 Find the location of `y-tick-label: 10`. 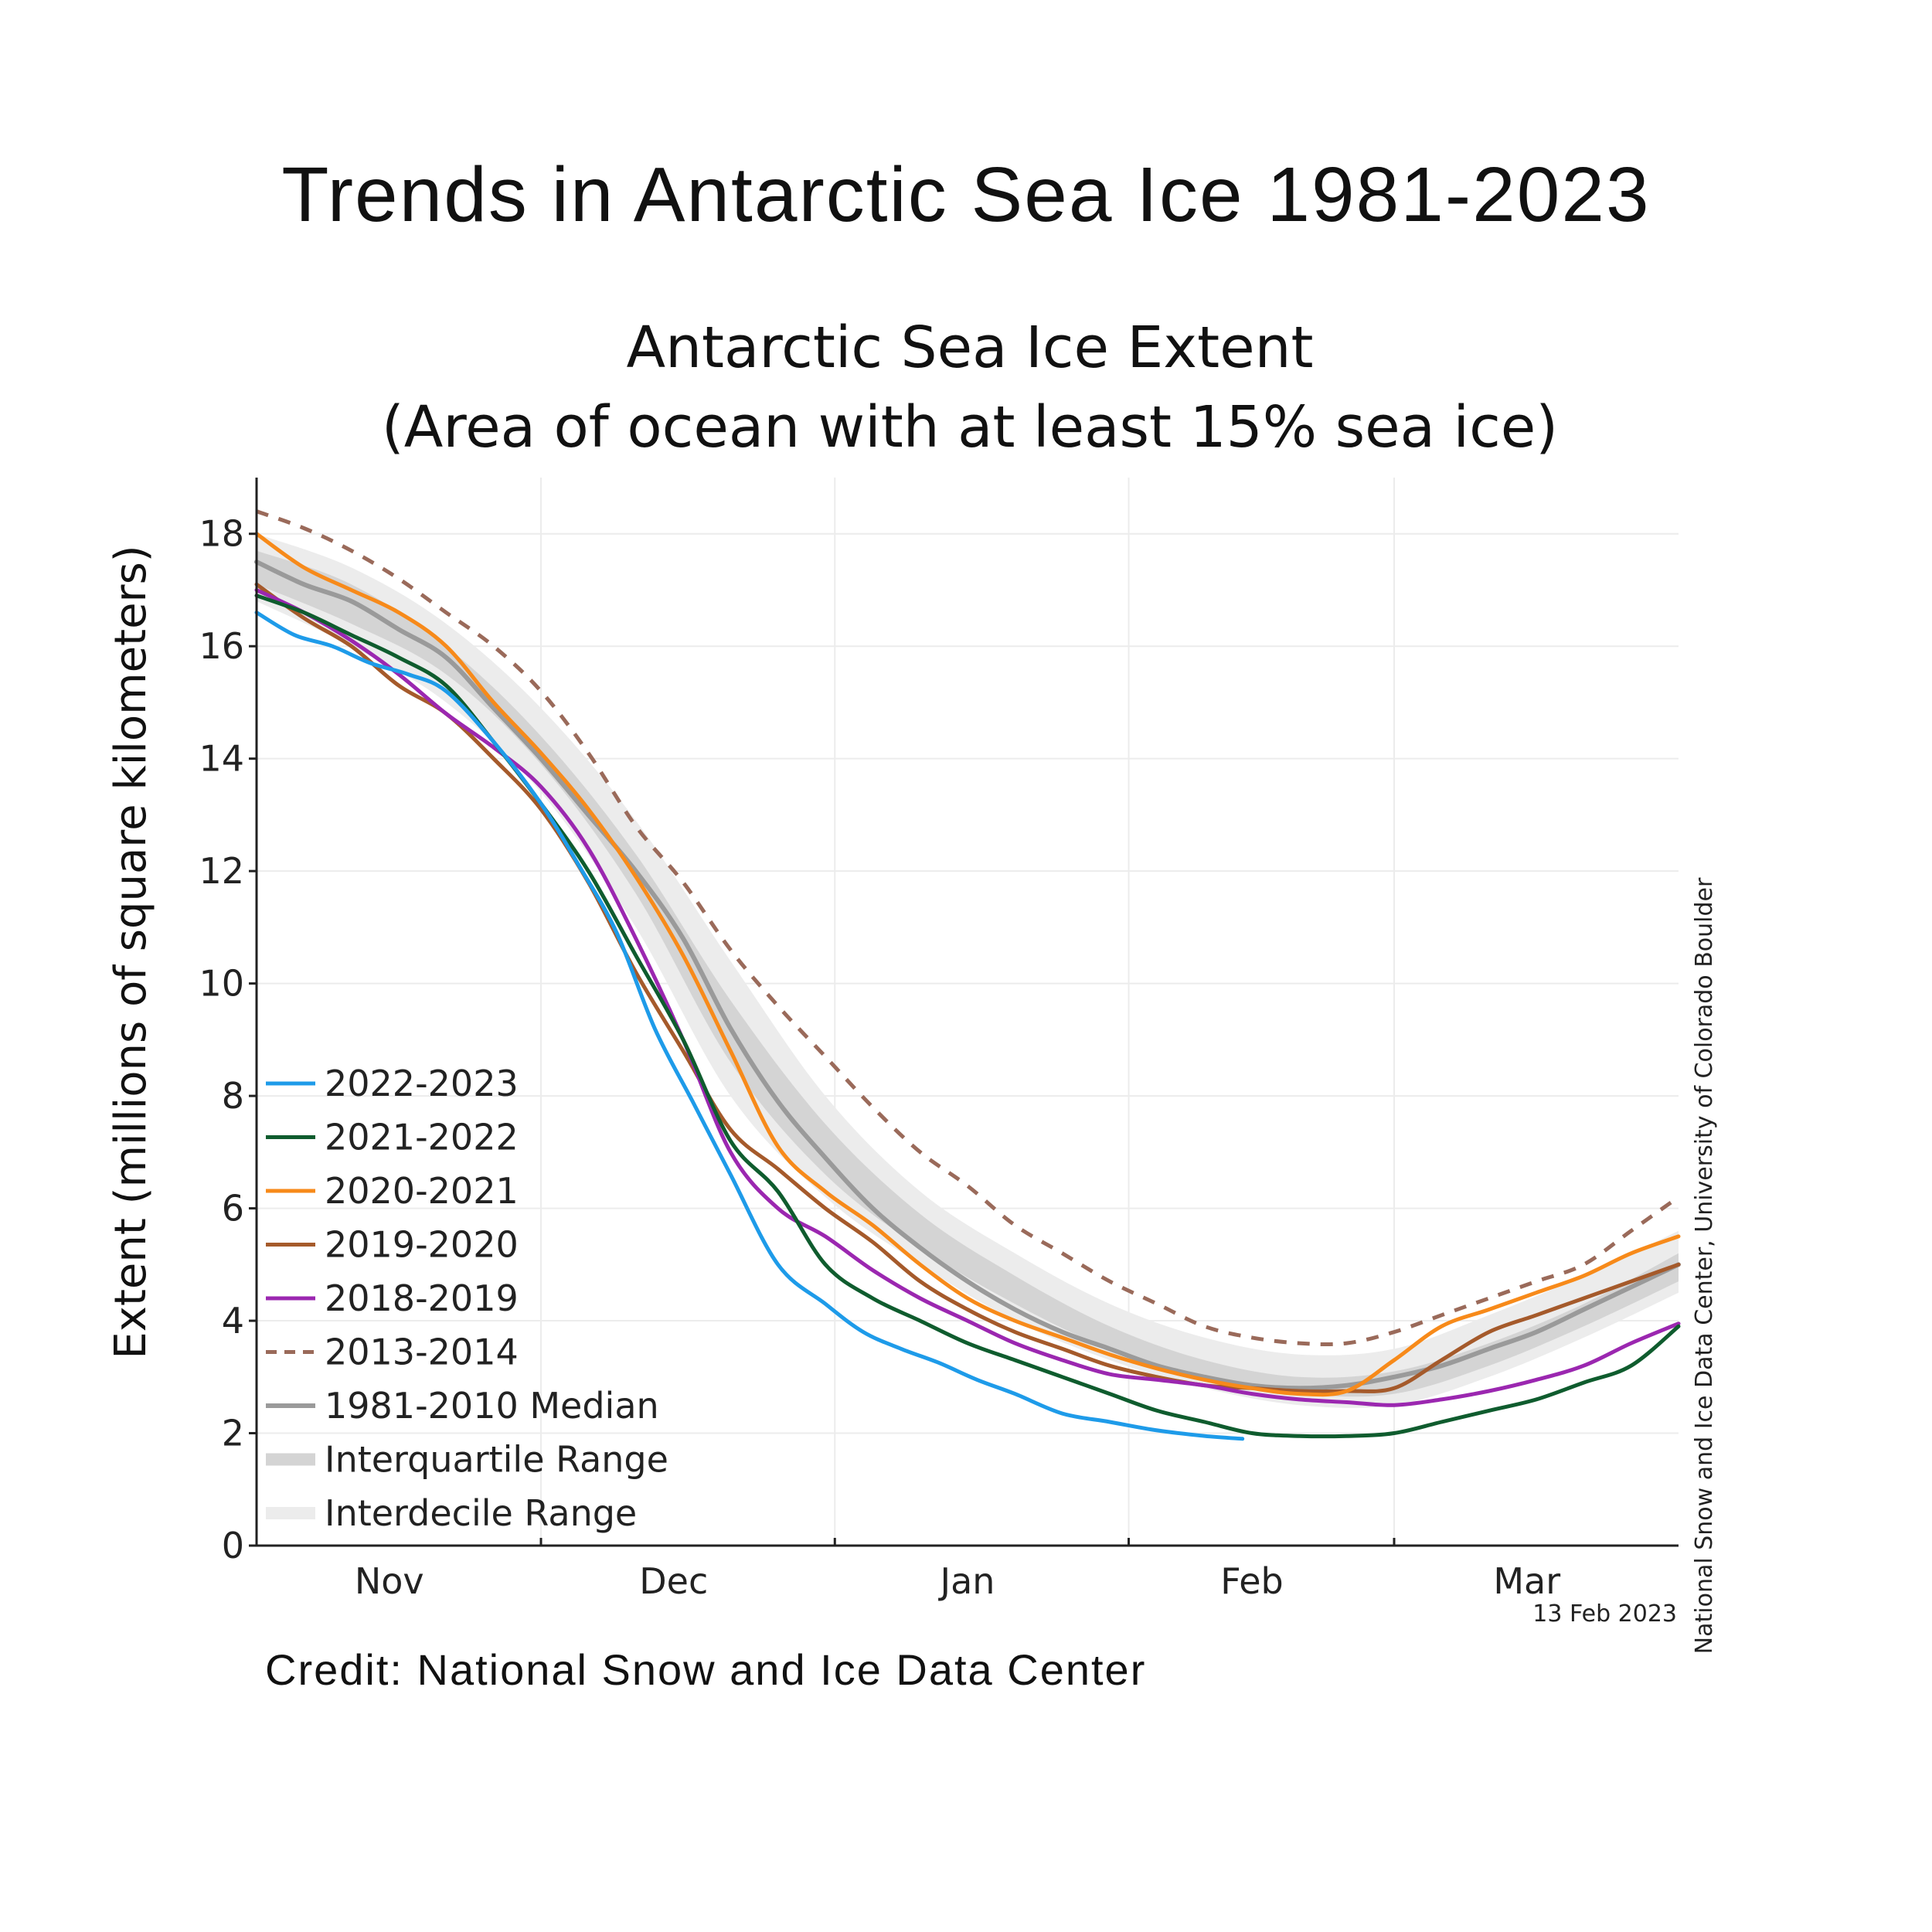

y-tick-label: 10 is located at coordinates (221, 984).